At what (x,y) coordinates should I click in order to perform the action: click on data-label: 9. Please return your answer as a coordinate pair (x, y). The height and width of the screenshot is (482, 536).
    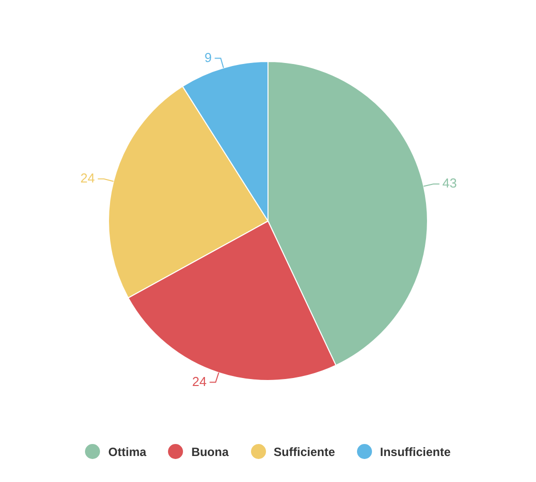
    Looking at the image, I should click on (208, 57).